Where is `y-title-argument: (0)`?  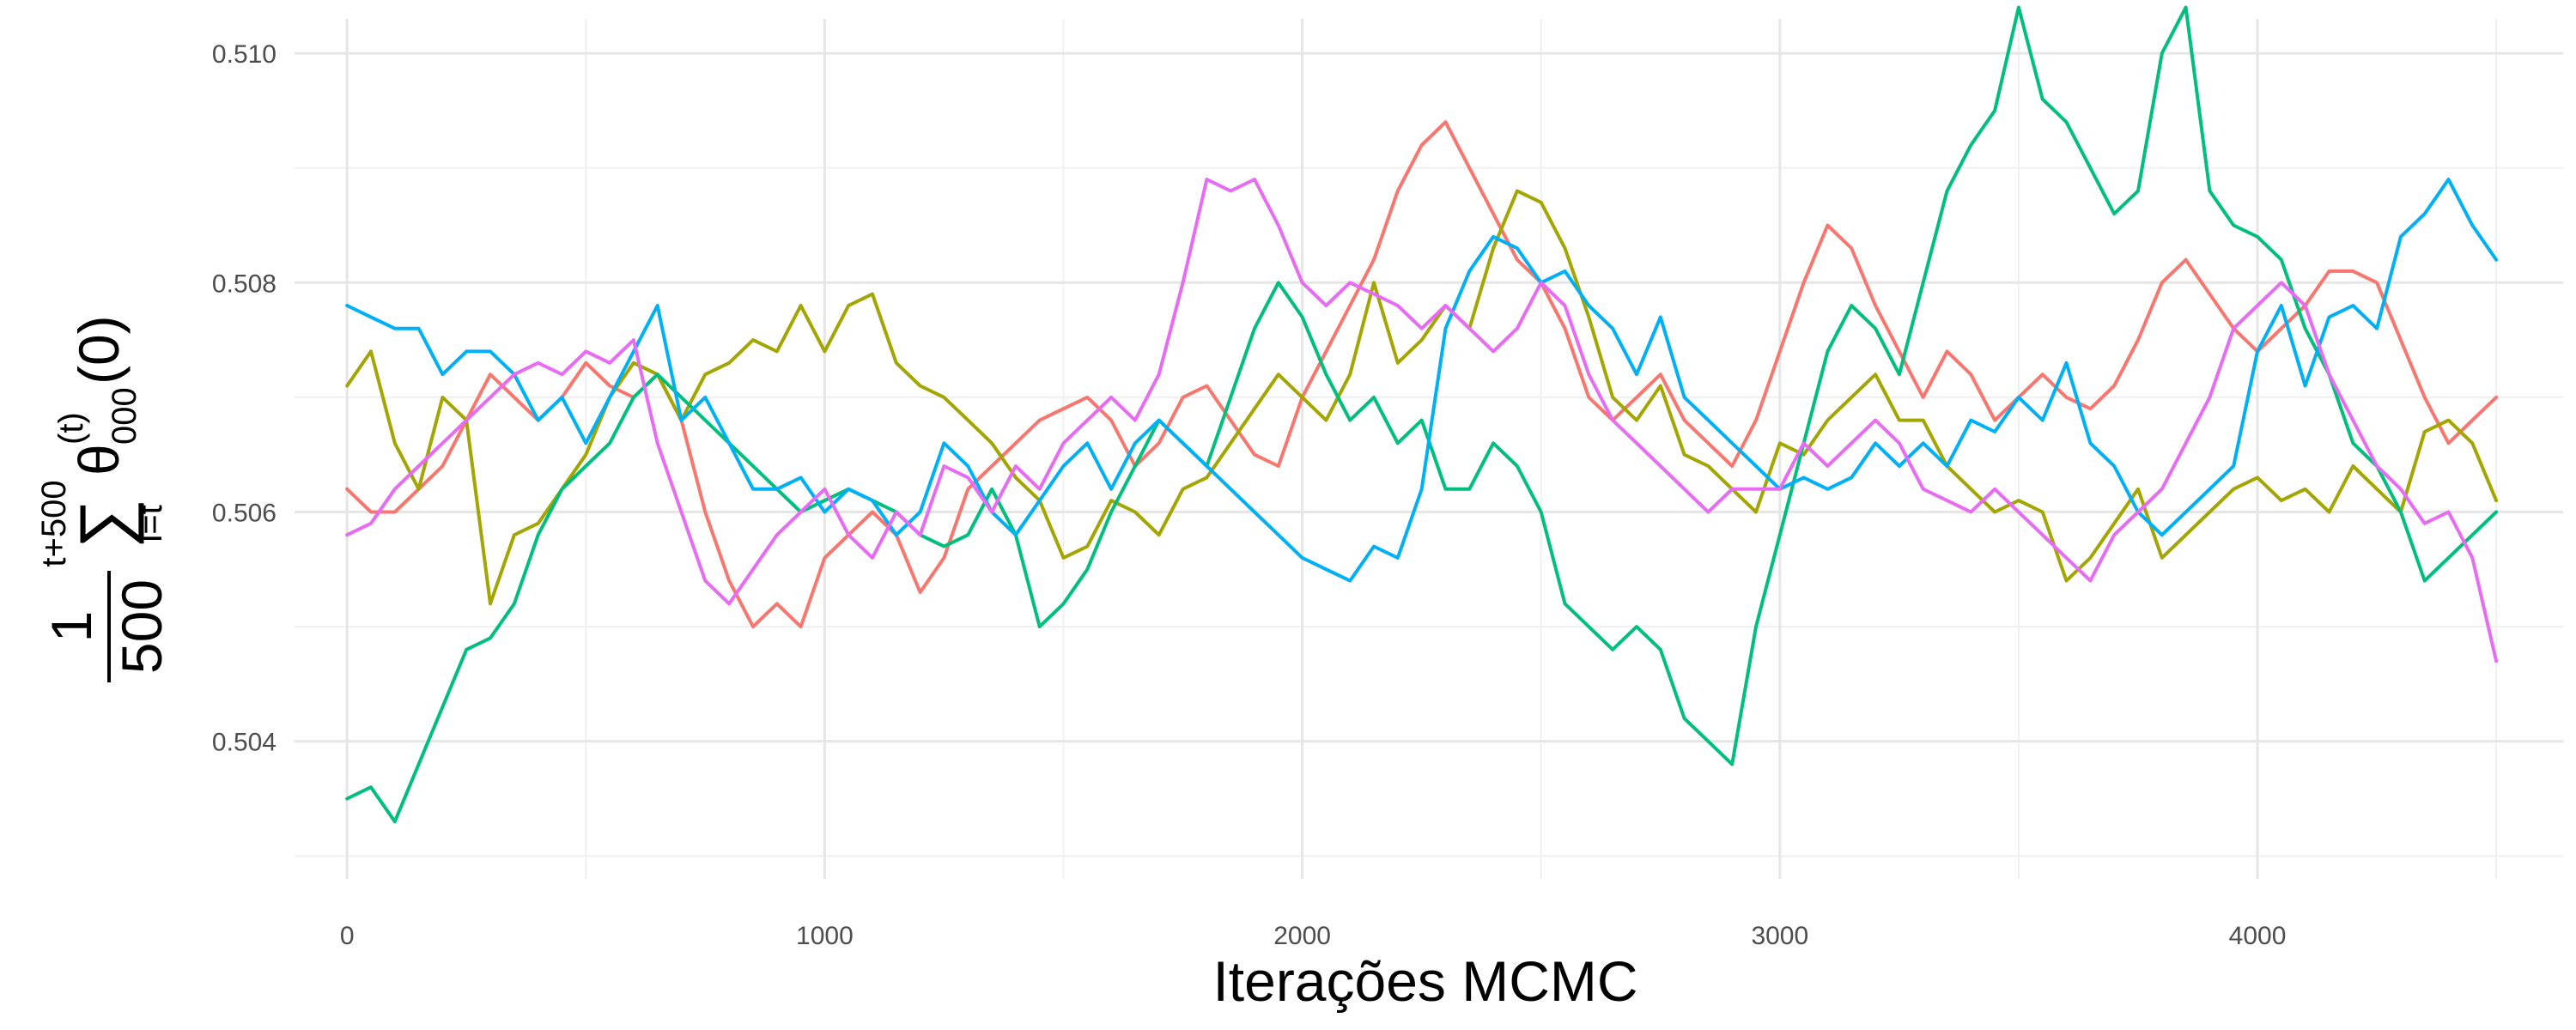
y-title-argument: (0) is located at coordinates (99, 350).